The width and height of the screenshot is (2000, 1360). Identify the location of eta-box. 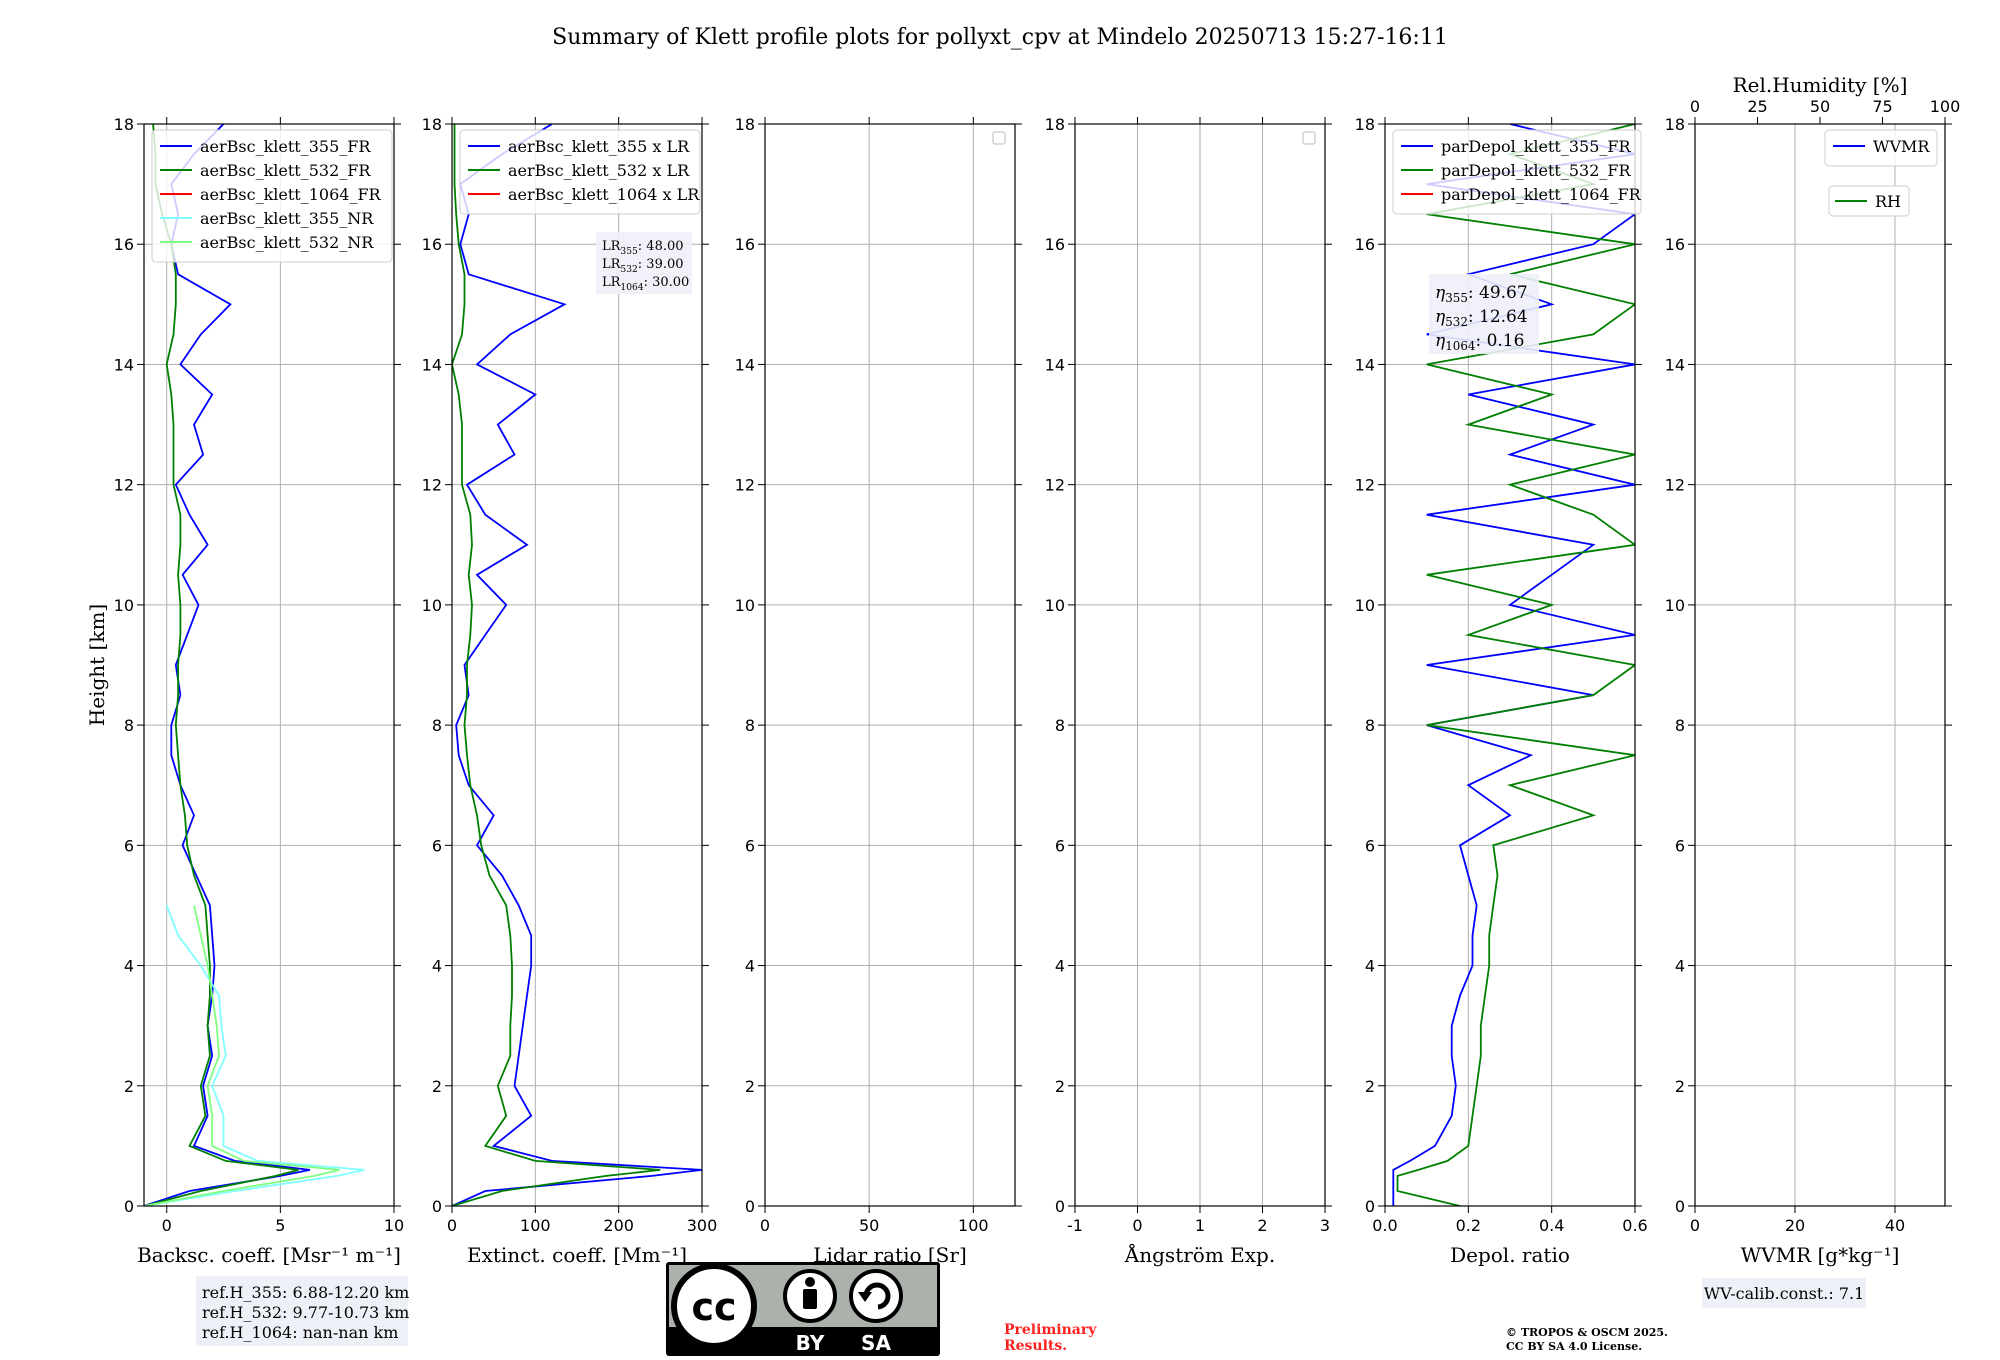
(1484, 314).